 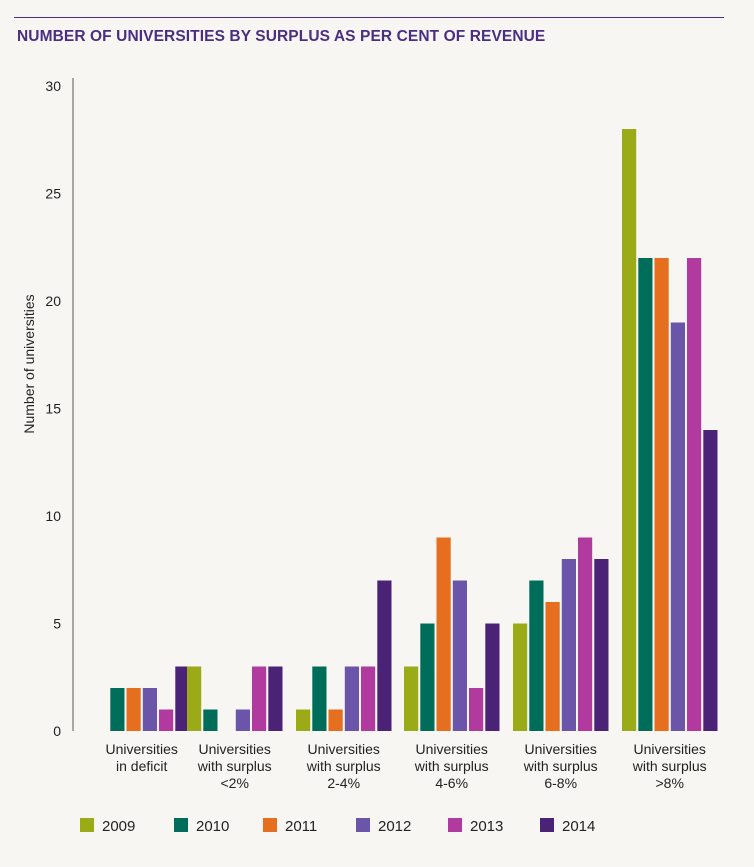 What do you see at coordinates (301, 826) in the screenshot?
I see `legend-label-2011: 2011` at bounding box center [301, 826].